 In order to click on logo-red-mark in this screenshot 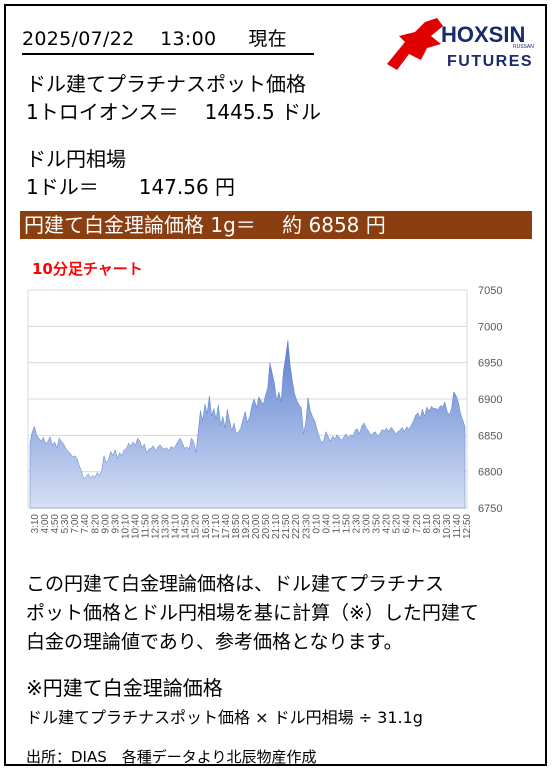, I will do `click(415, 44)`.